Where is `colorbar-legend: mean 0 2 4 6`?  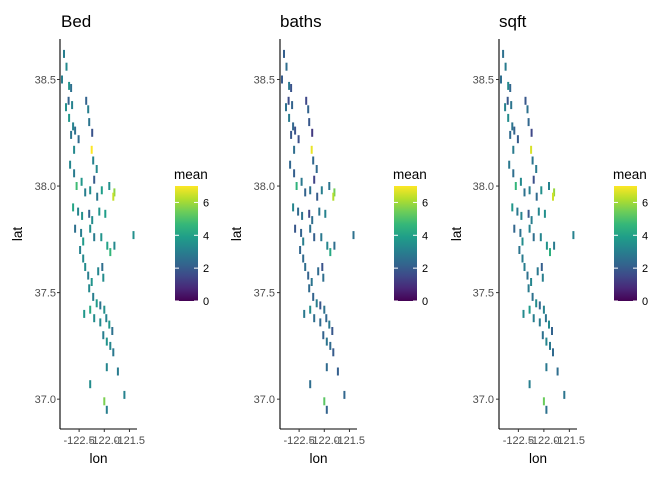 colorbar-legend: mean 0 2 4 6 is located at coordinates (191, 237).